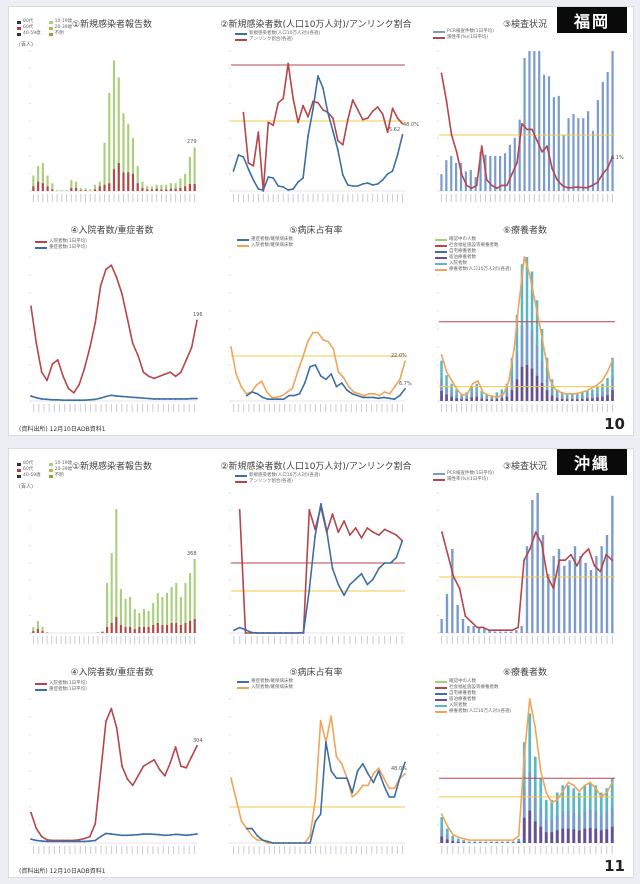 Image resolution: width=640 pixels, height=884 pixels. Describe the element at coordinates (525, 231) in the screenshot. I see `chart-title: ⑥療養者数` at that location.